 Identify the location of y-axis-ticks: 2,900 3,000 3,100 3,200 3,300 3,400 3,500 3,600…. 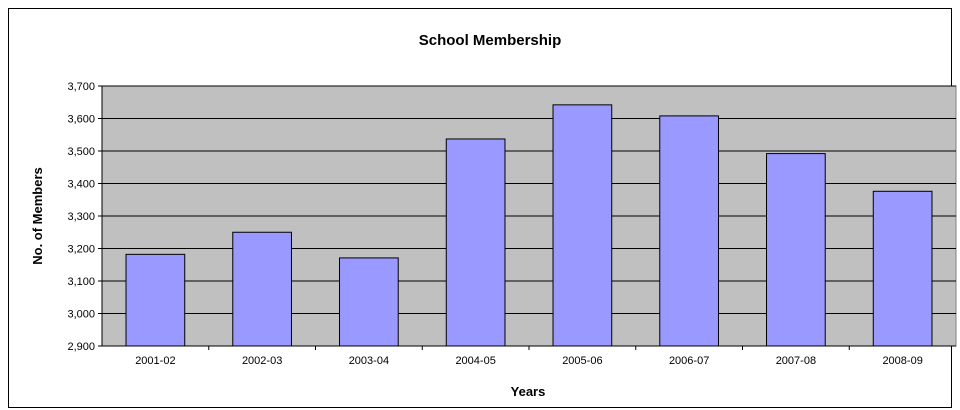
(84, 217).